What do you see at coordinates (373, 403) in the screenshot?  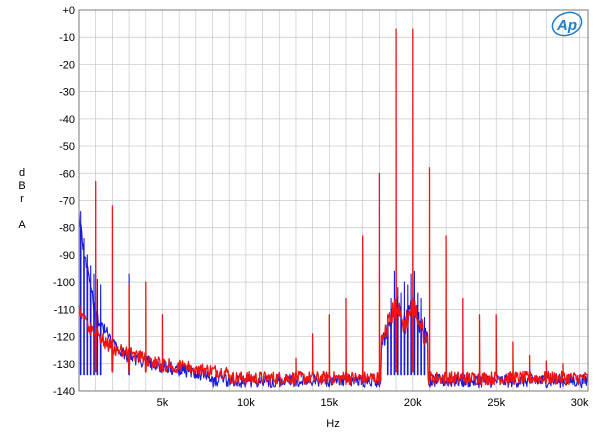 I see `x-tick-labels: 5k 10k 15k 20k 25k 30k` at bounding box center [373, 403].